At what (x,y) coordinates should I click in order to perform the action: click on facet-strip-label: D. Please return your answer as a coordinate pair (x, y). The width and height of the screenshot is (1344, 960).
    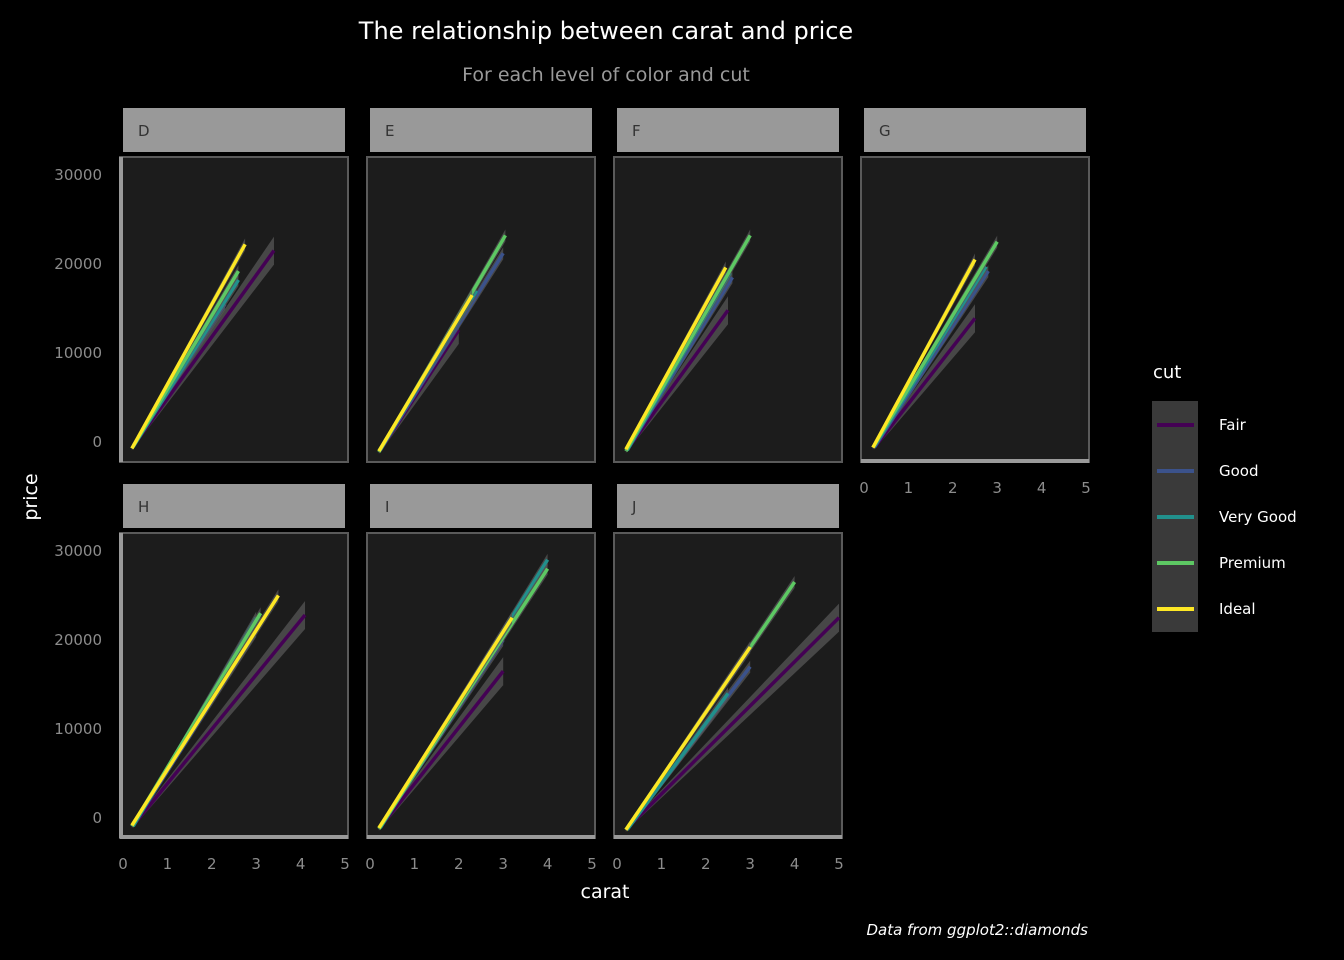
    Looking at the image, I should click on (144, 131).